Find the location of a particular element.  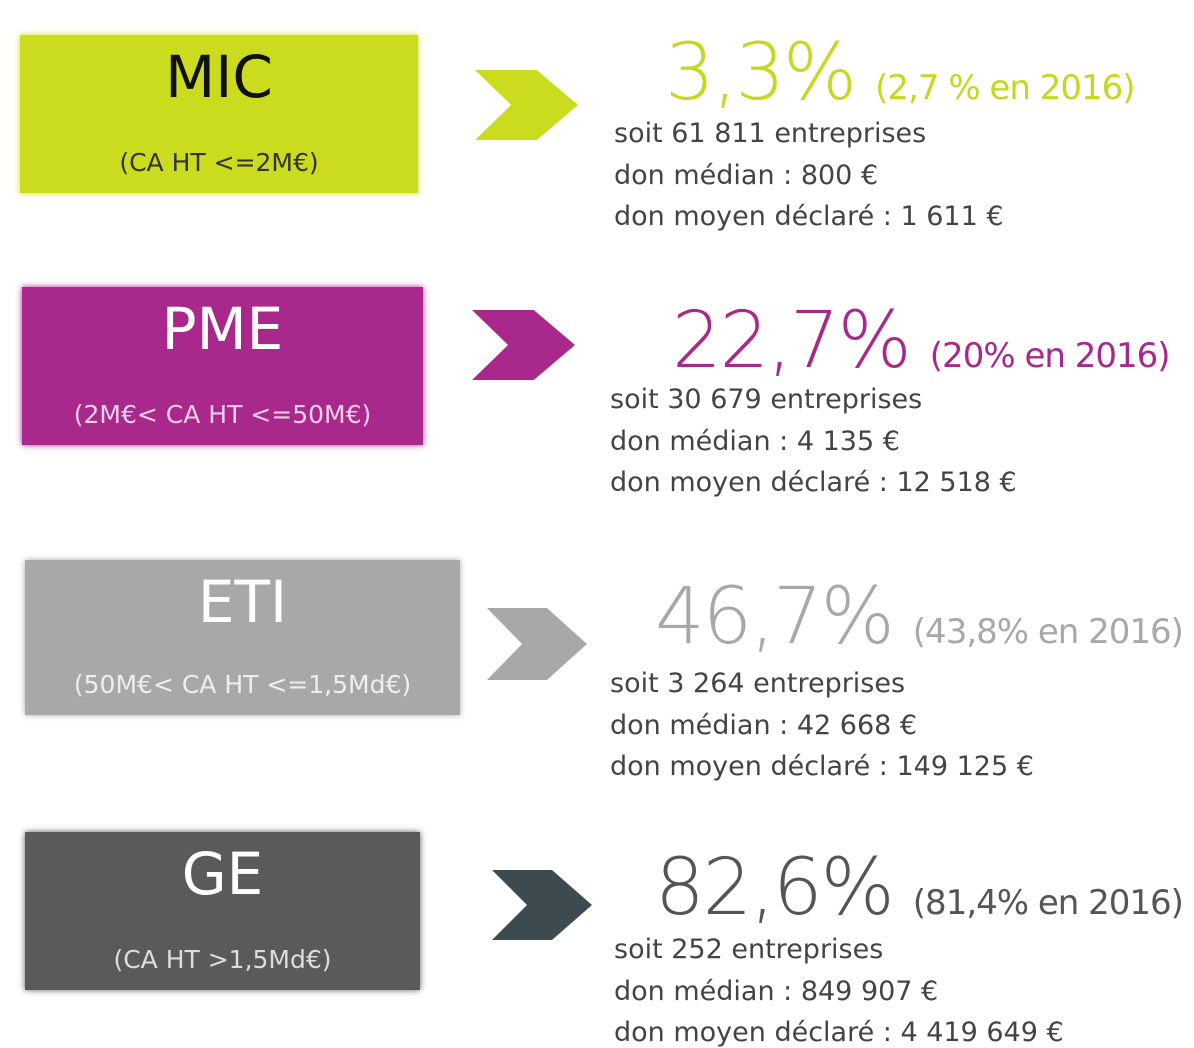

category-box: GE (CA HT >1,5Md€) is located at coordinates (222, 911).